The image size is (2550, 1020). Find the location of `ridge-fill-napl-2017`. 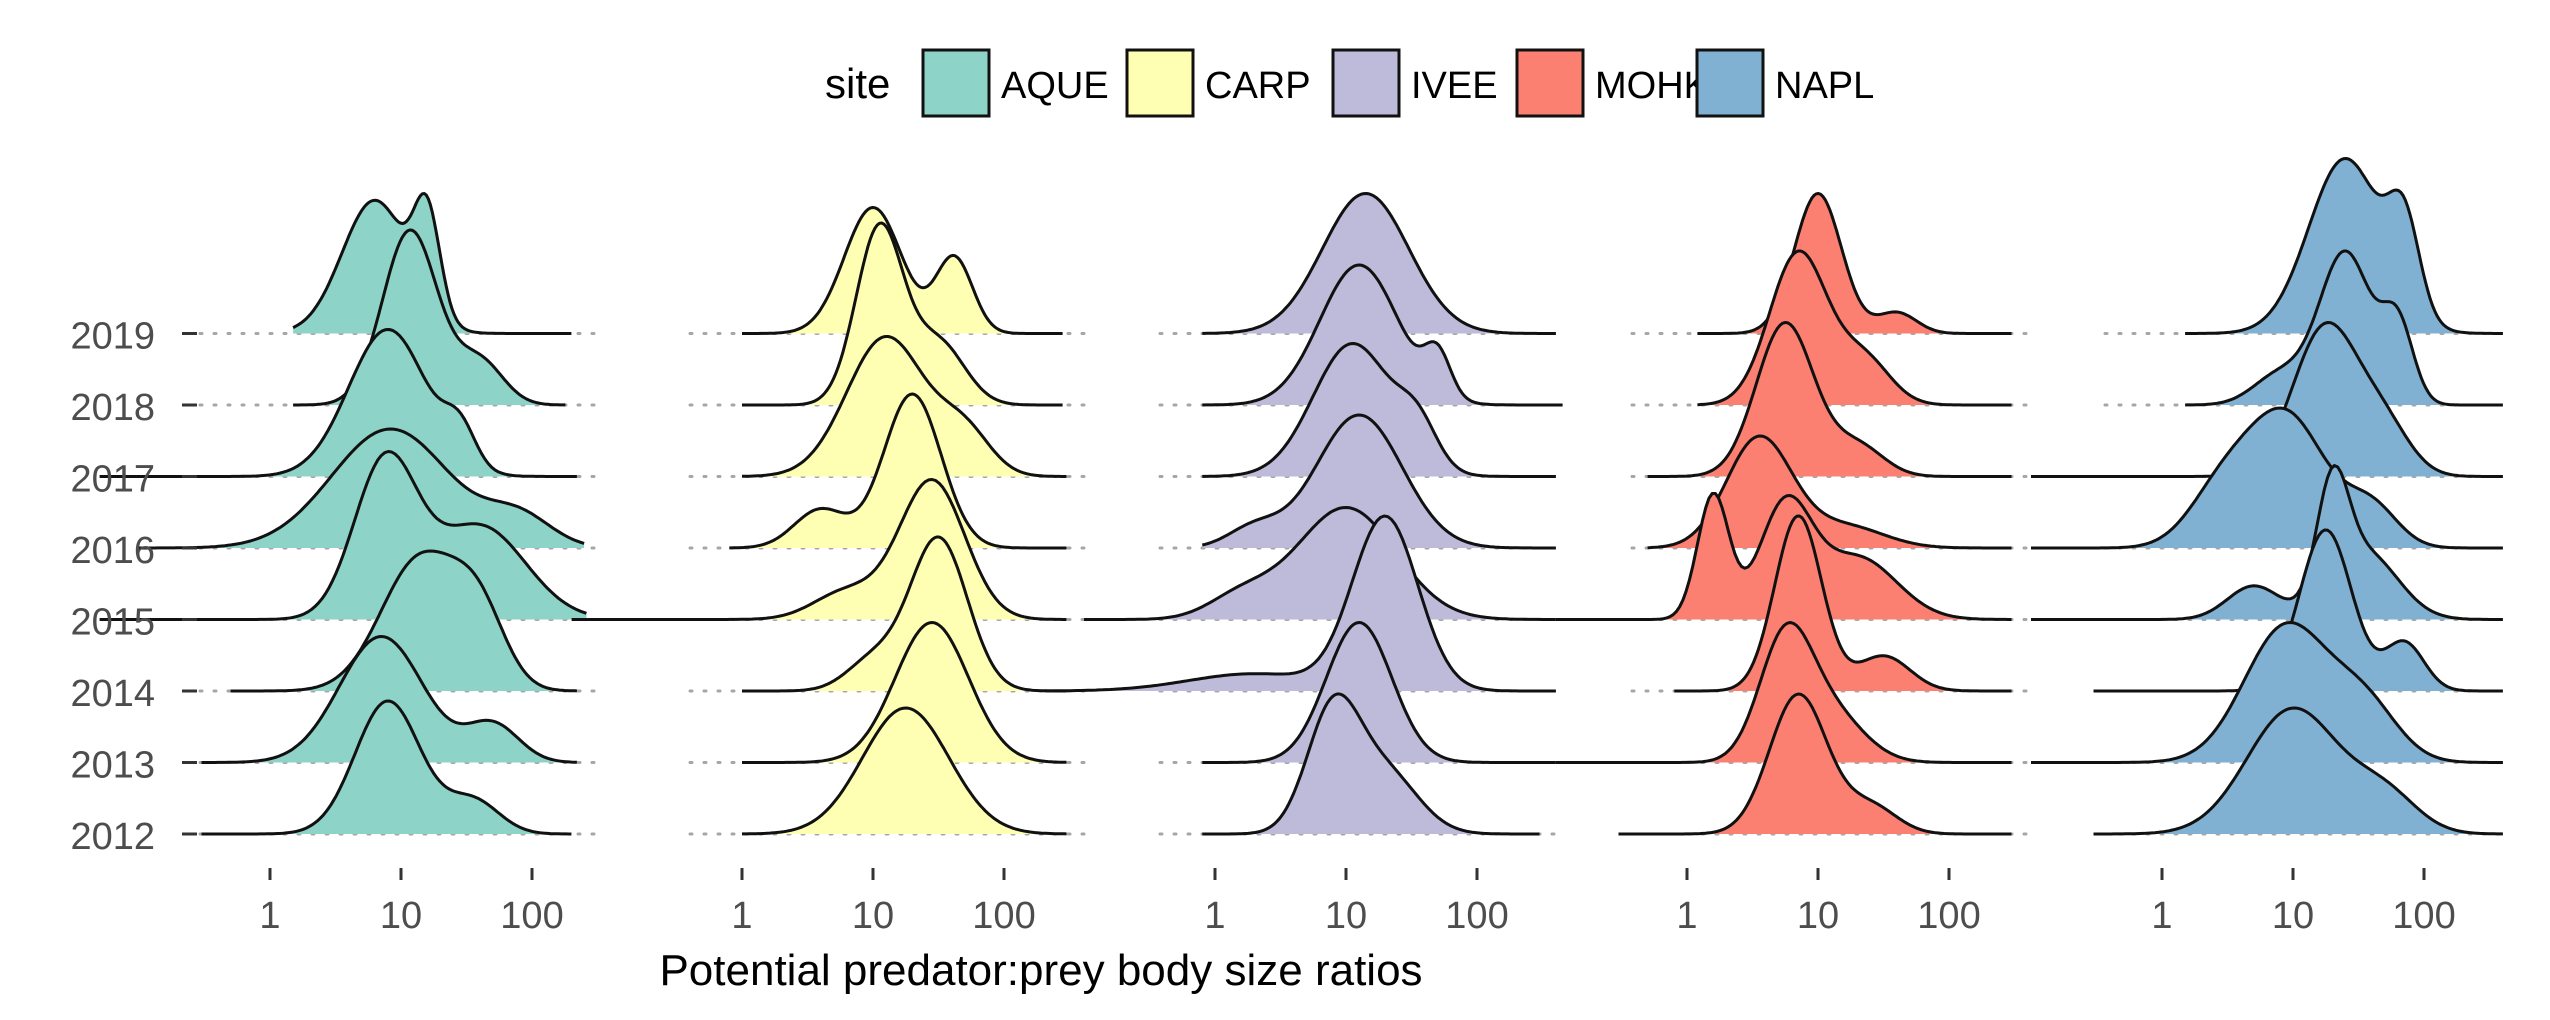

ridge-fill-napl-2017 is located at coordinates (2267, 399).